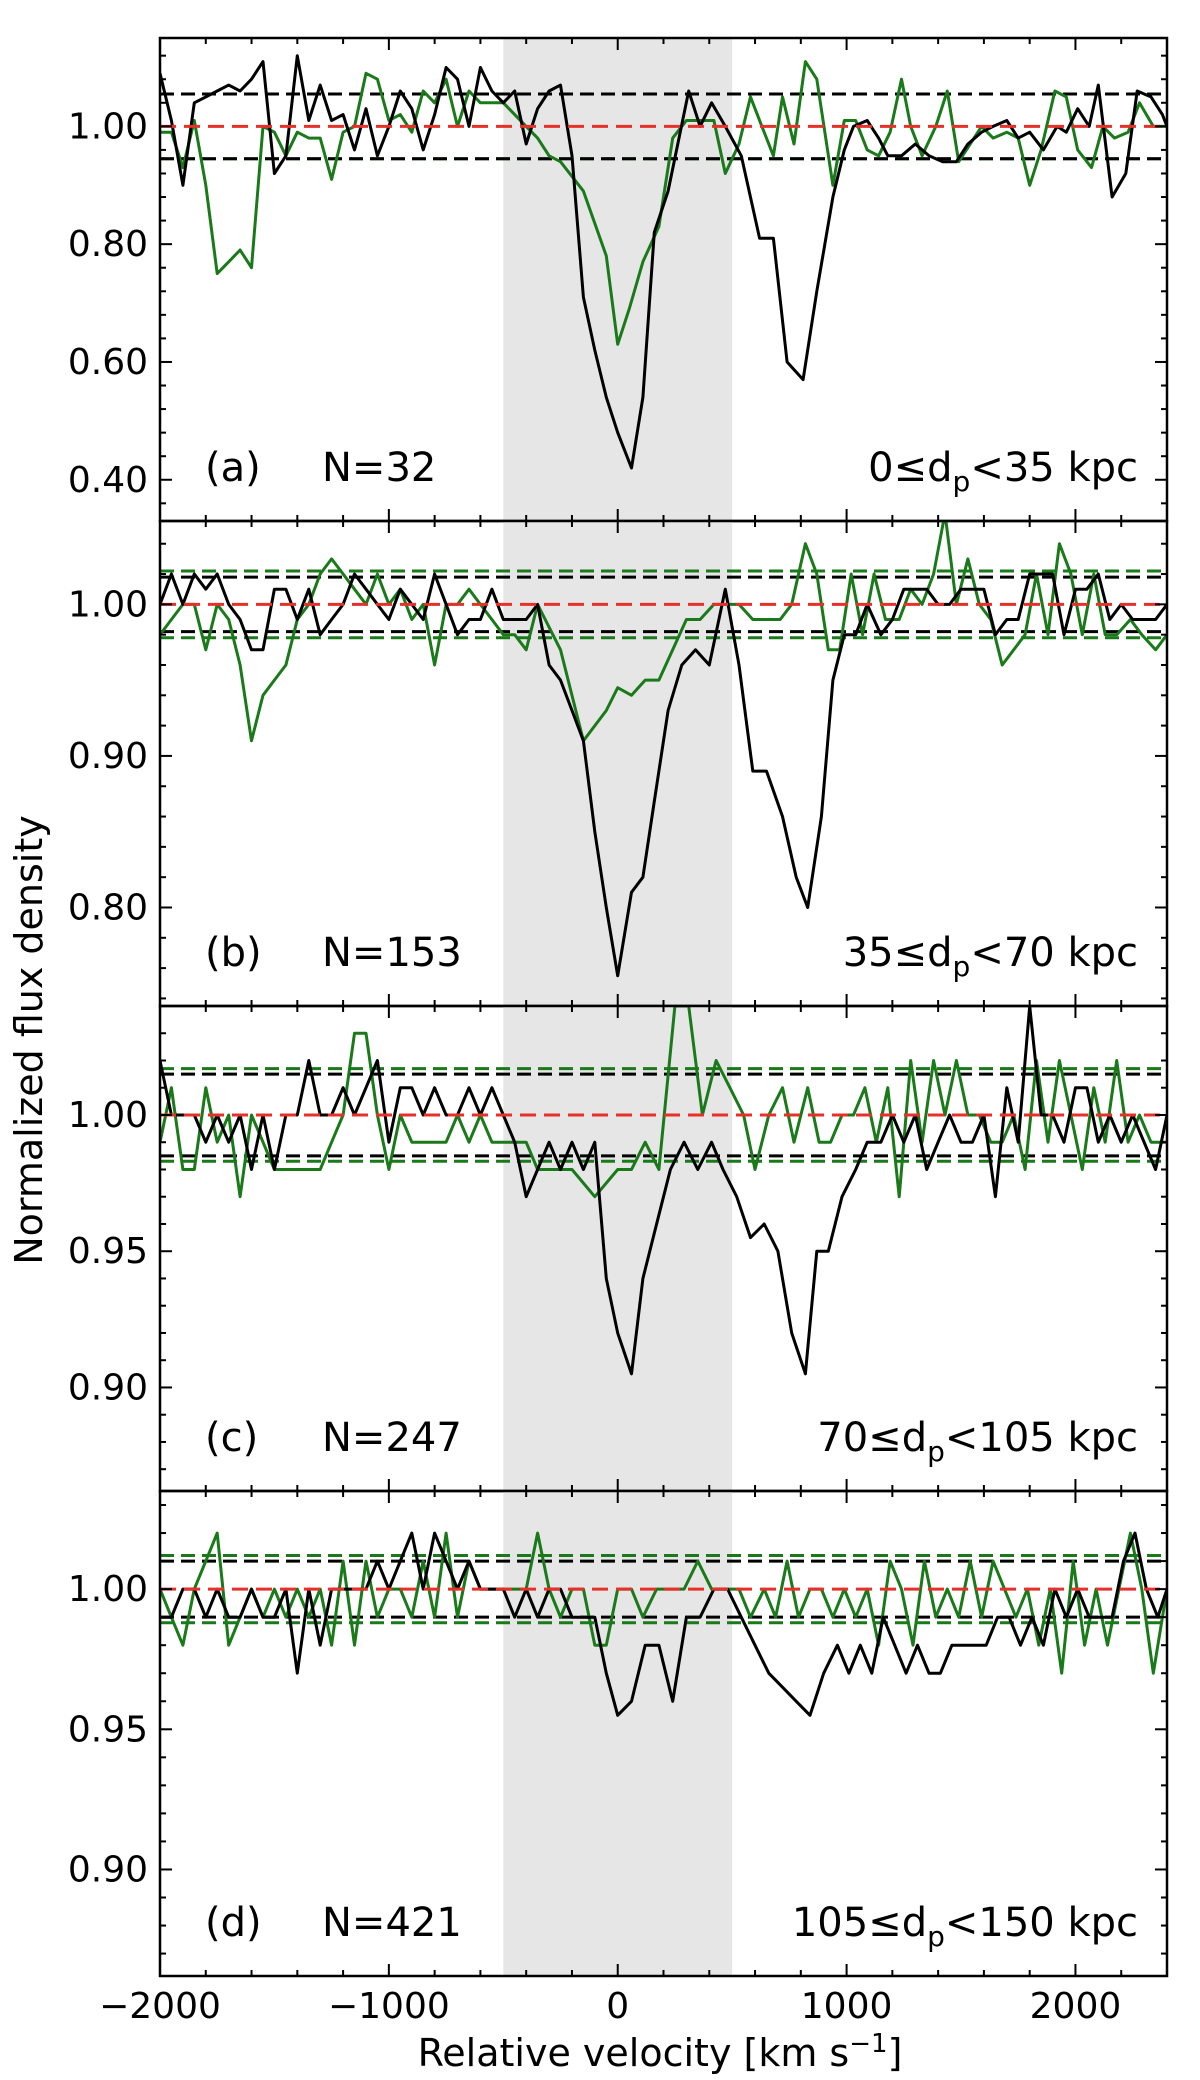 Image resolution: width=1200 pixels, height=2080 pixels. What do you see at coordinates (895, 2053) in the screenshot?
I see `x-axis-title-end: ]` at bounding box center [895, 2053].